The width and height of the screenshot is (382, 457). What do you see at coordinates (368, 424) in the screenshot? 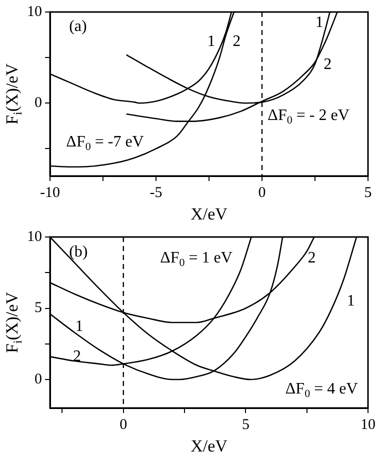
I see `x-tick-label: 10` at bounding box center [368, 424].